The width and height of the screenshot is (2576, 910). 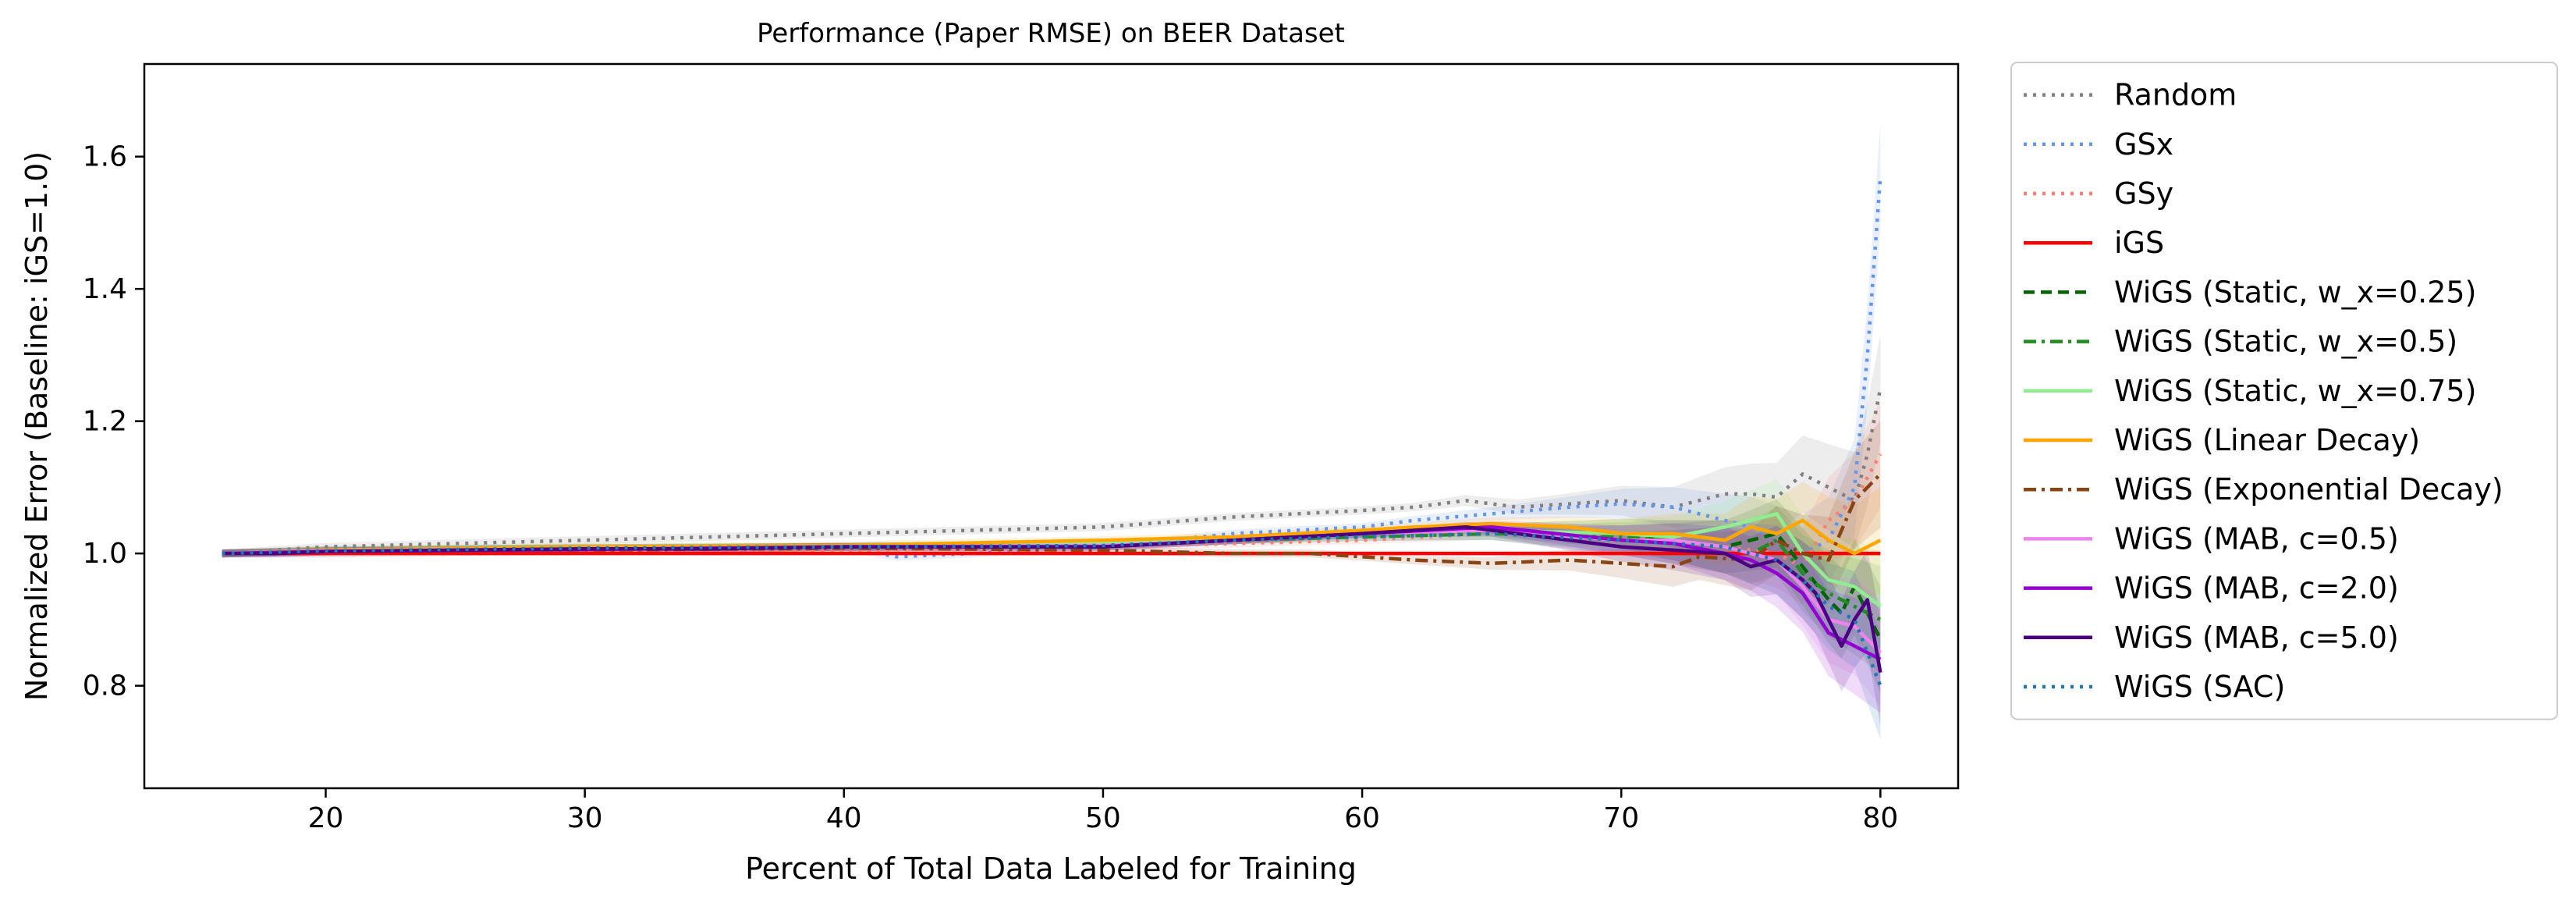 I want to click on legend-label: WiGS (MAB, c=5.0), so click(x=2256, y=637).